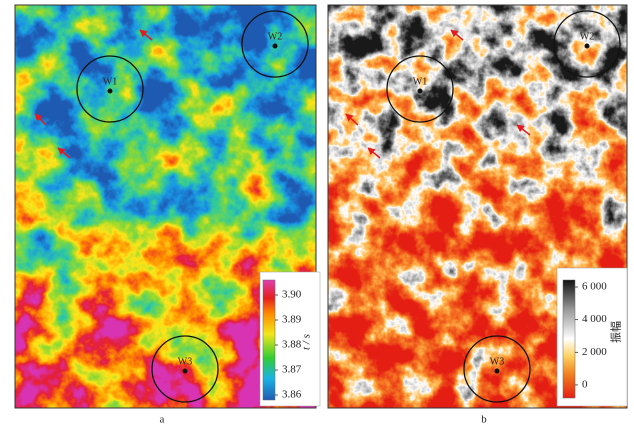 Image resolution: width=634 pixels, height=430 pixels. Describe the element at coordinates (616, 332) in the screenshot. I see `colorbar-title: 振幅` at that location.